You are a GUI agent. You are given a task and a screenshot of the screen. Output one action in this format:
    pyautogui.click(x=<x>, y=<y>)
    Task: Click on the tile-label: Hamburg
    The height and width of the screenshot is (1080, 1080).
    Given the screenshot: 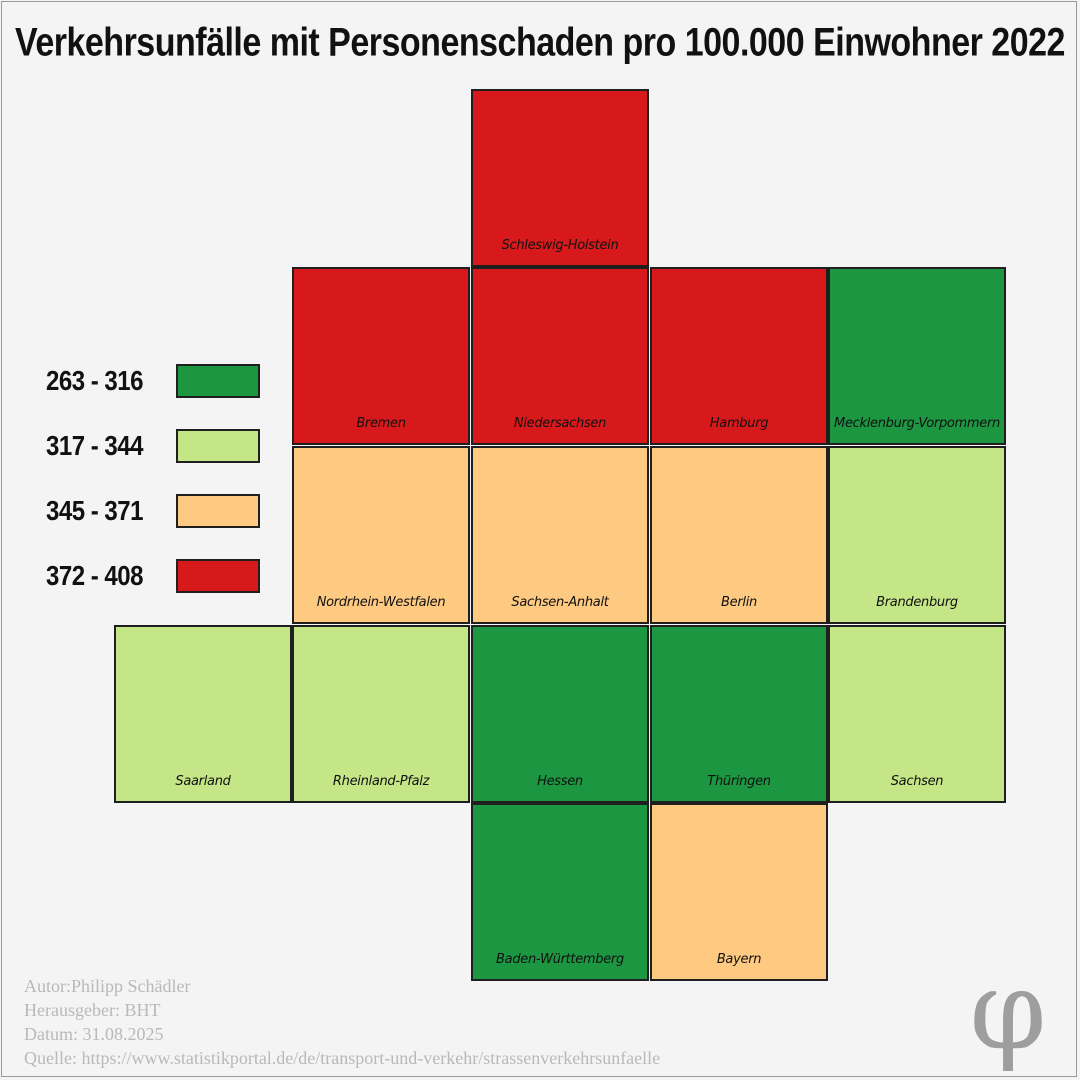 What is the action you would take?
    pyautogui.click(x=739, y=423)
    